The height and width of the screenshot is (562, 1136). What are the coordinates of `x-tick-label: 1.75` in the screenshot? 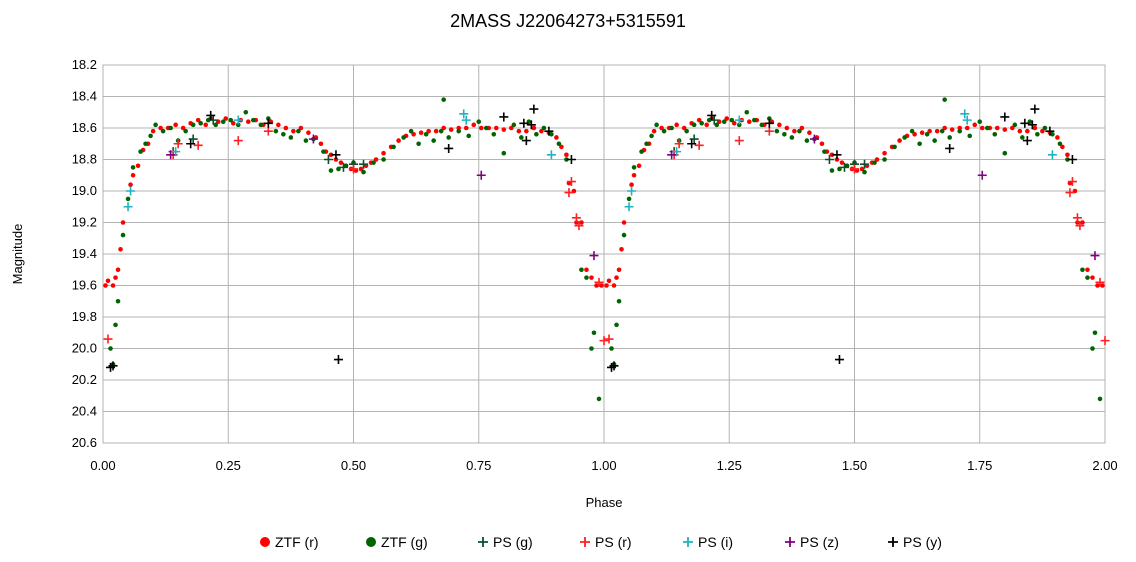 It's located at (979, 465).